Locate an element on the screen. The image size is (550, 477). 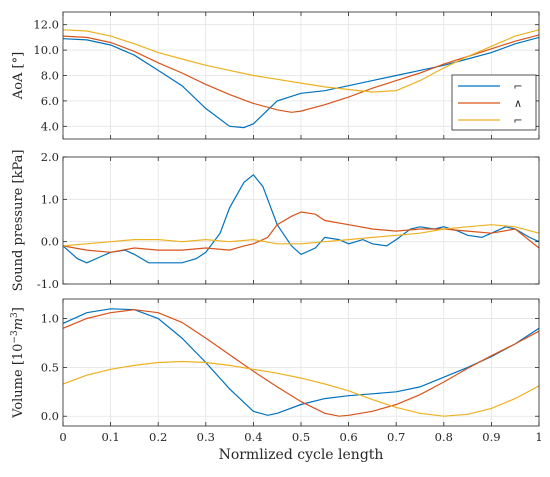
y-tick-label: -1.0 is located at coordinates (48, 284).